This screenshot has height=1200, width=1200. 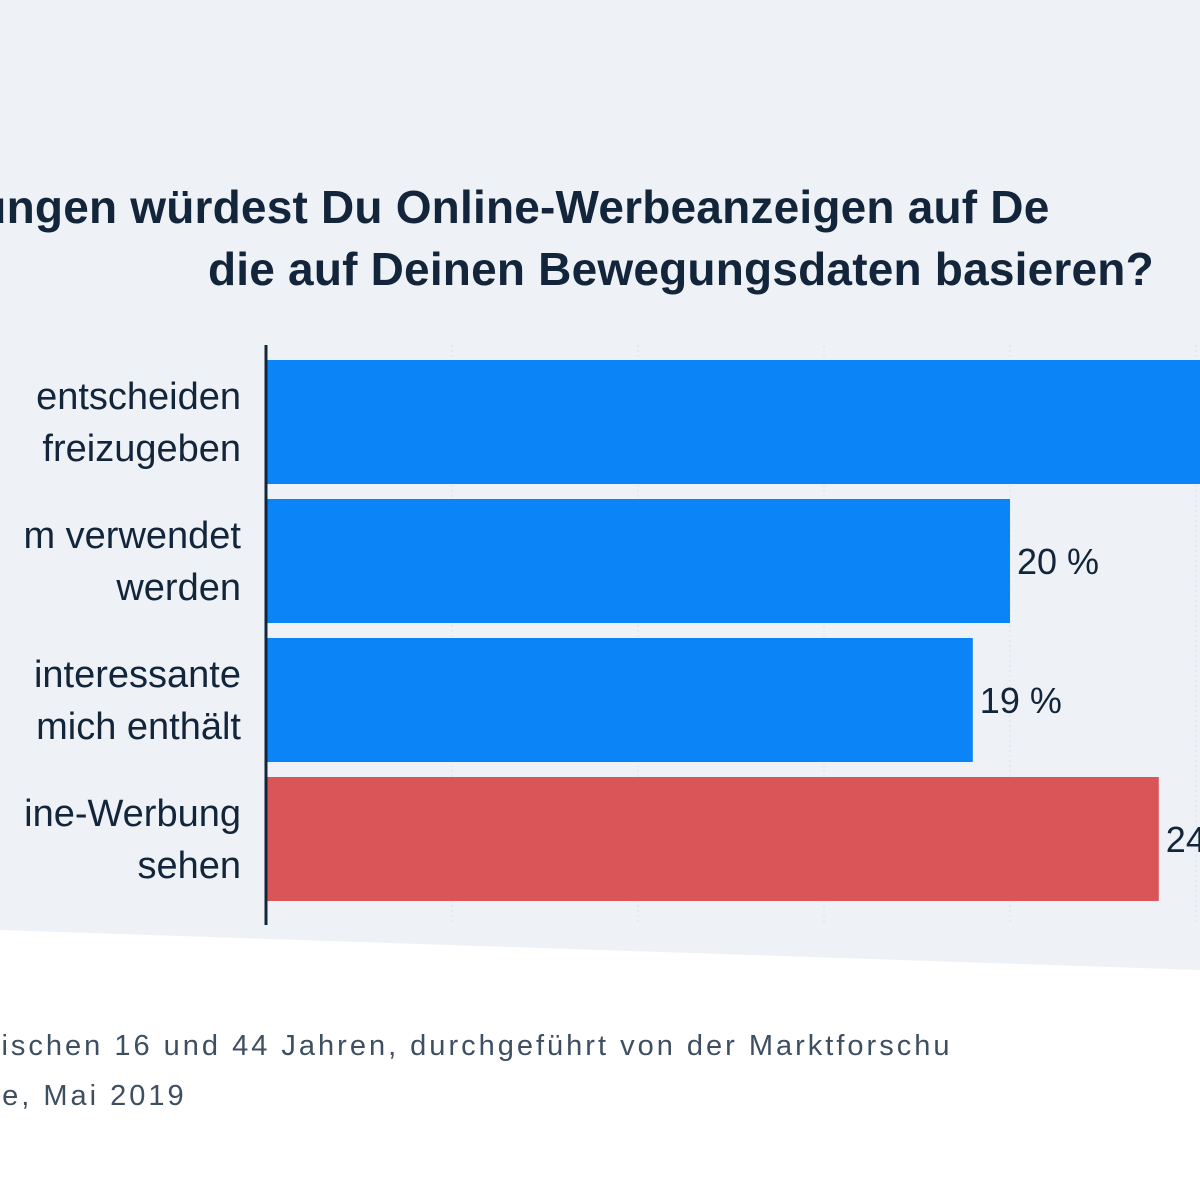 I want to click on bar-value-label: 19 %, so click(x=1021, y=700).